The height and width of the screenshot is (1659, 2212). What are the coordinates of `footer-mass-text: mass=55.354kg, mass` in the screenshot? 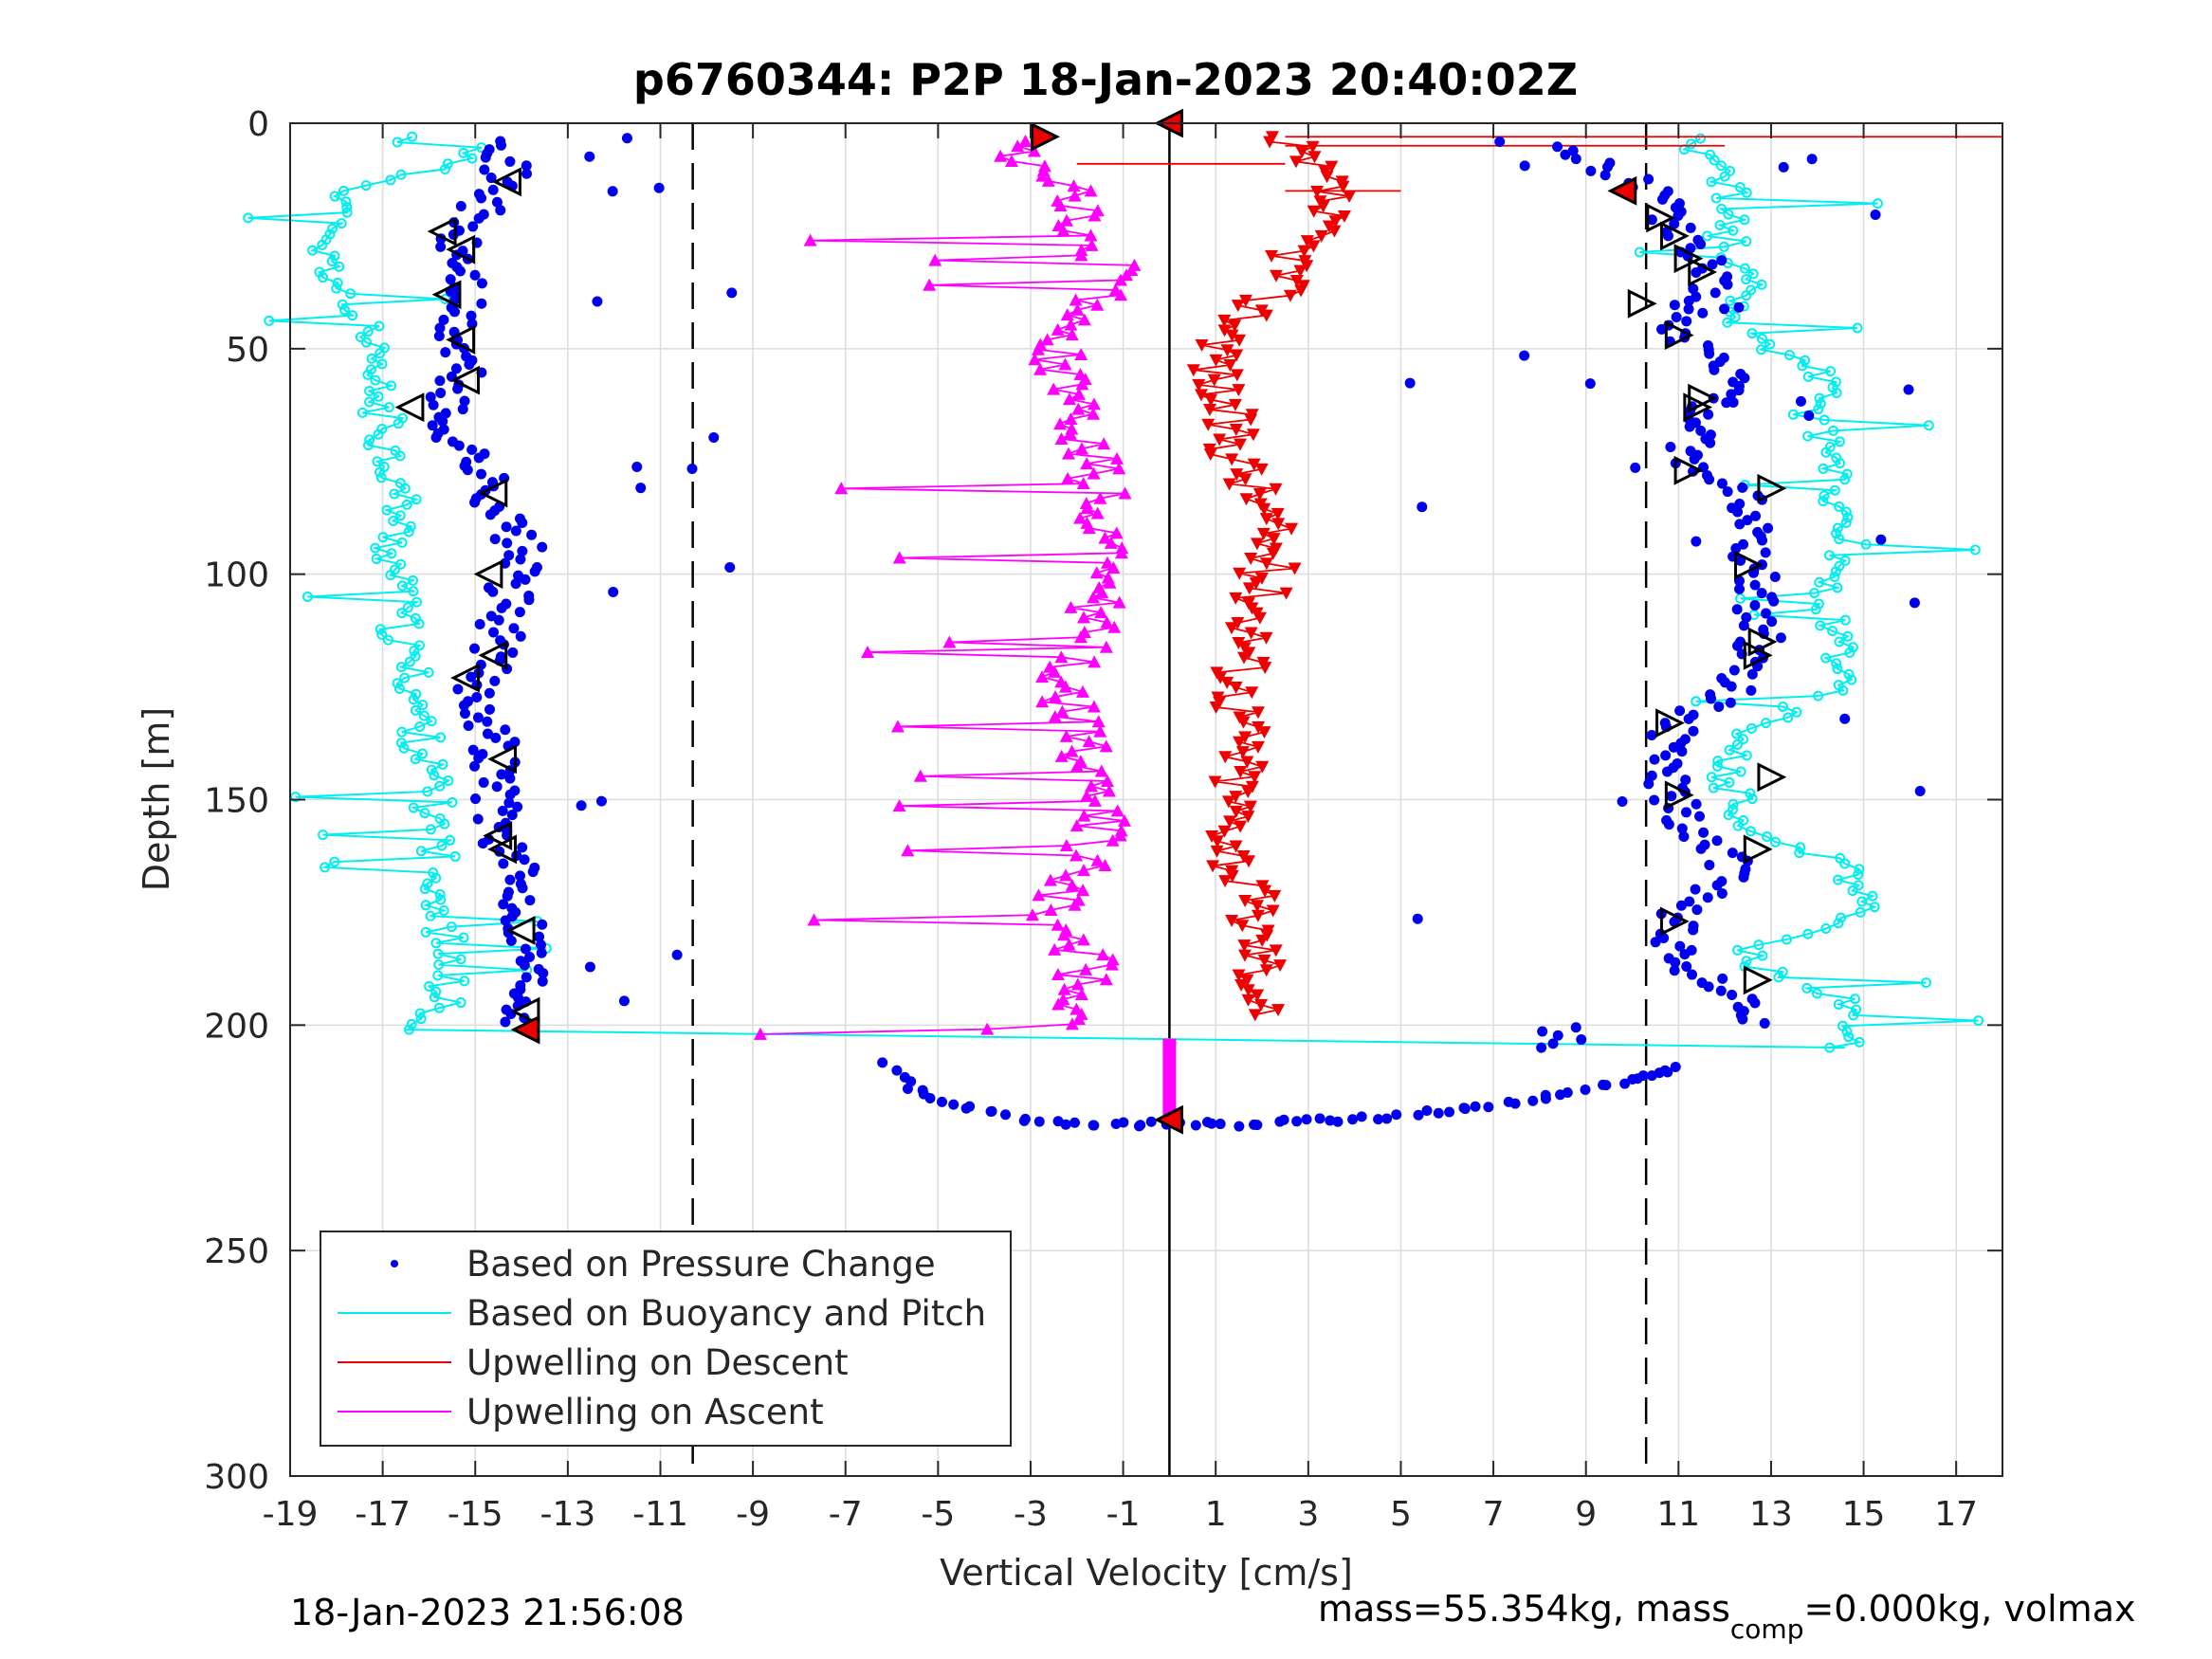 It's located at (1524, 1609).